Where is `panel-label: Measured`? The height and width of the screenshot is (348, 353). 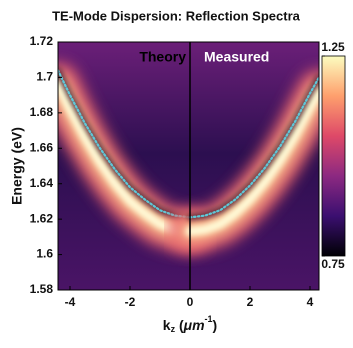 panel-label: Measured is located at coordinates (236, 57).